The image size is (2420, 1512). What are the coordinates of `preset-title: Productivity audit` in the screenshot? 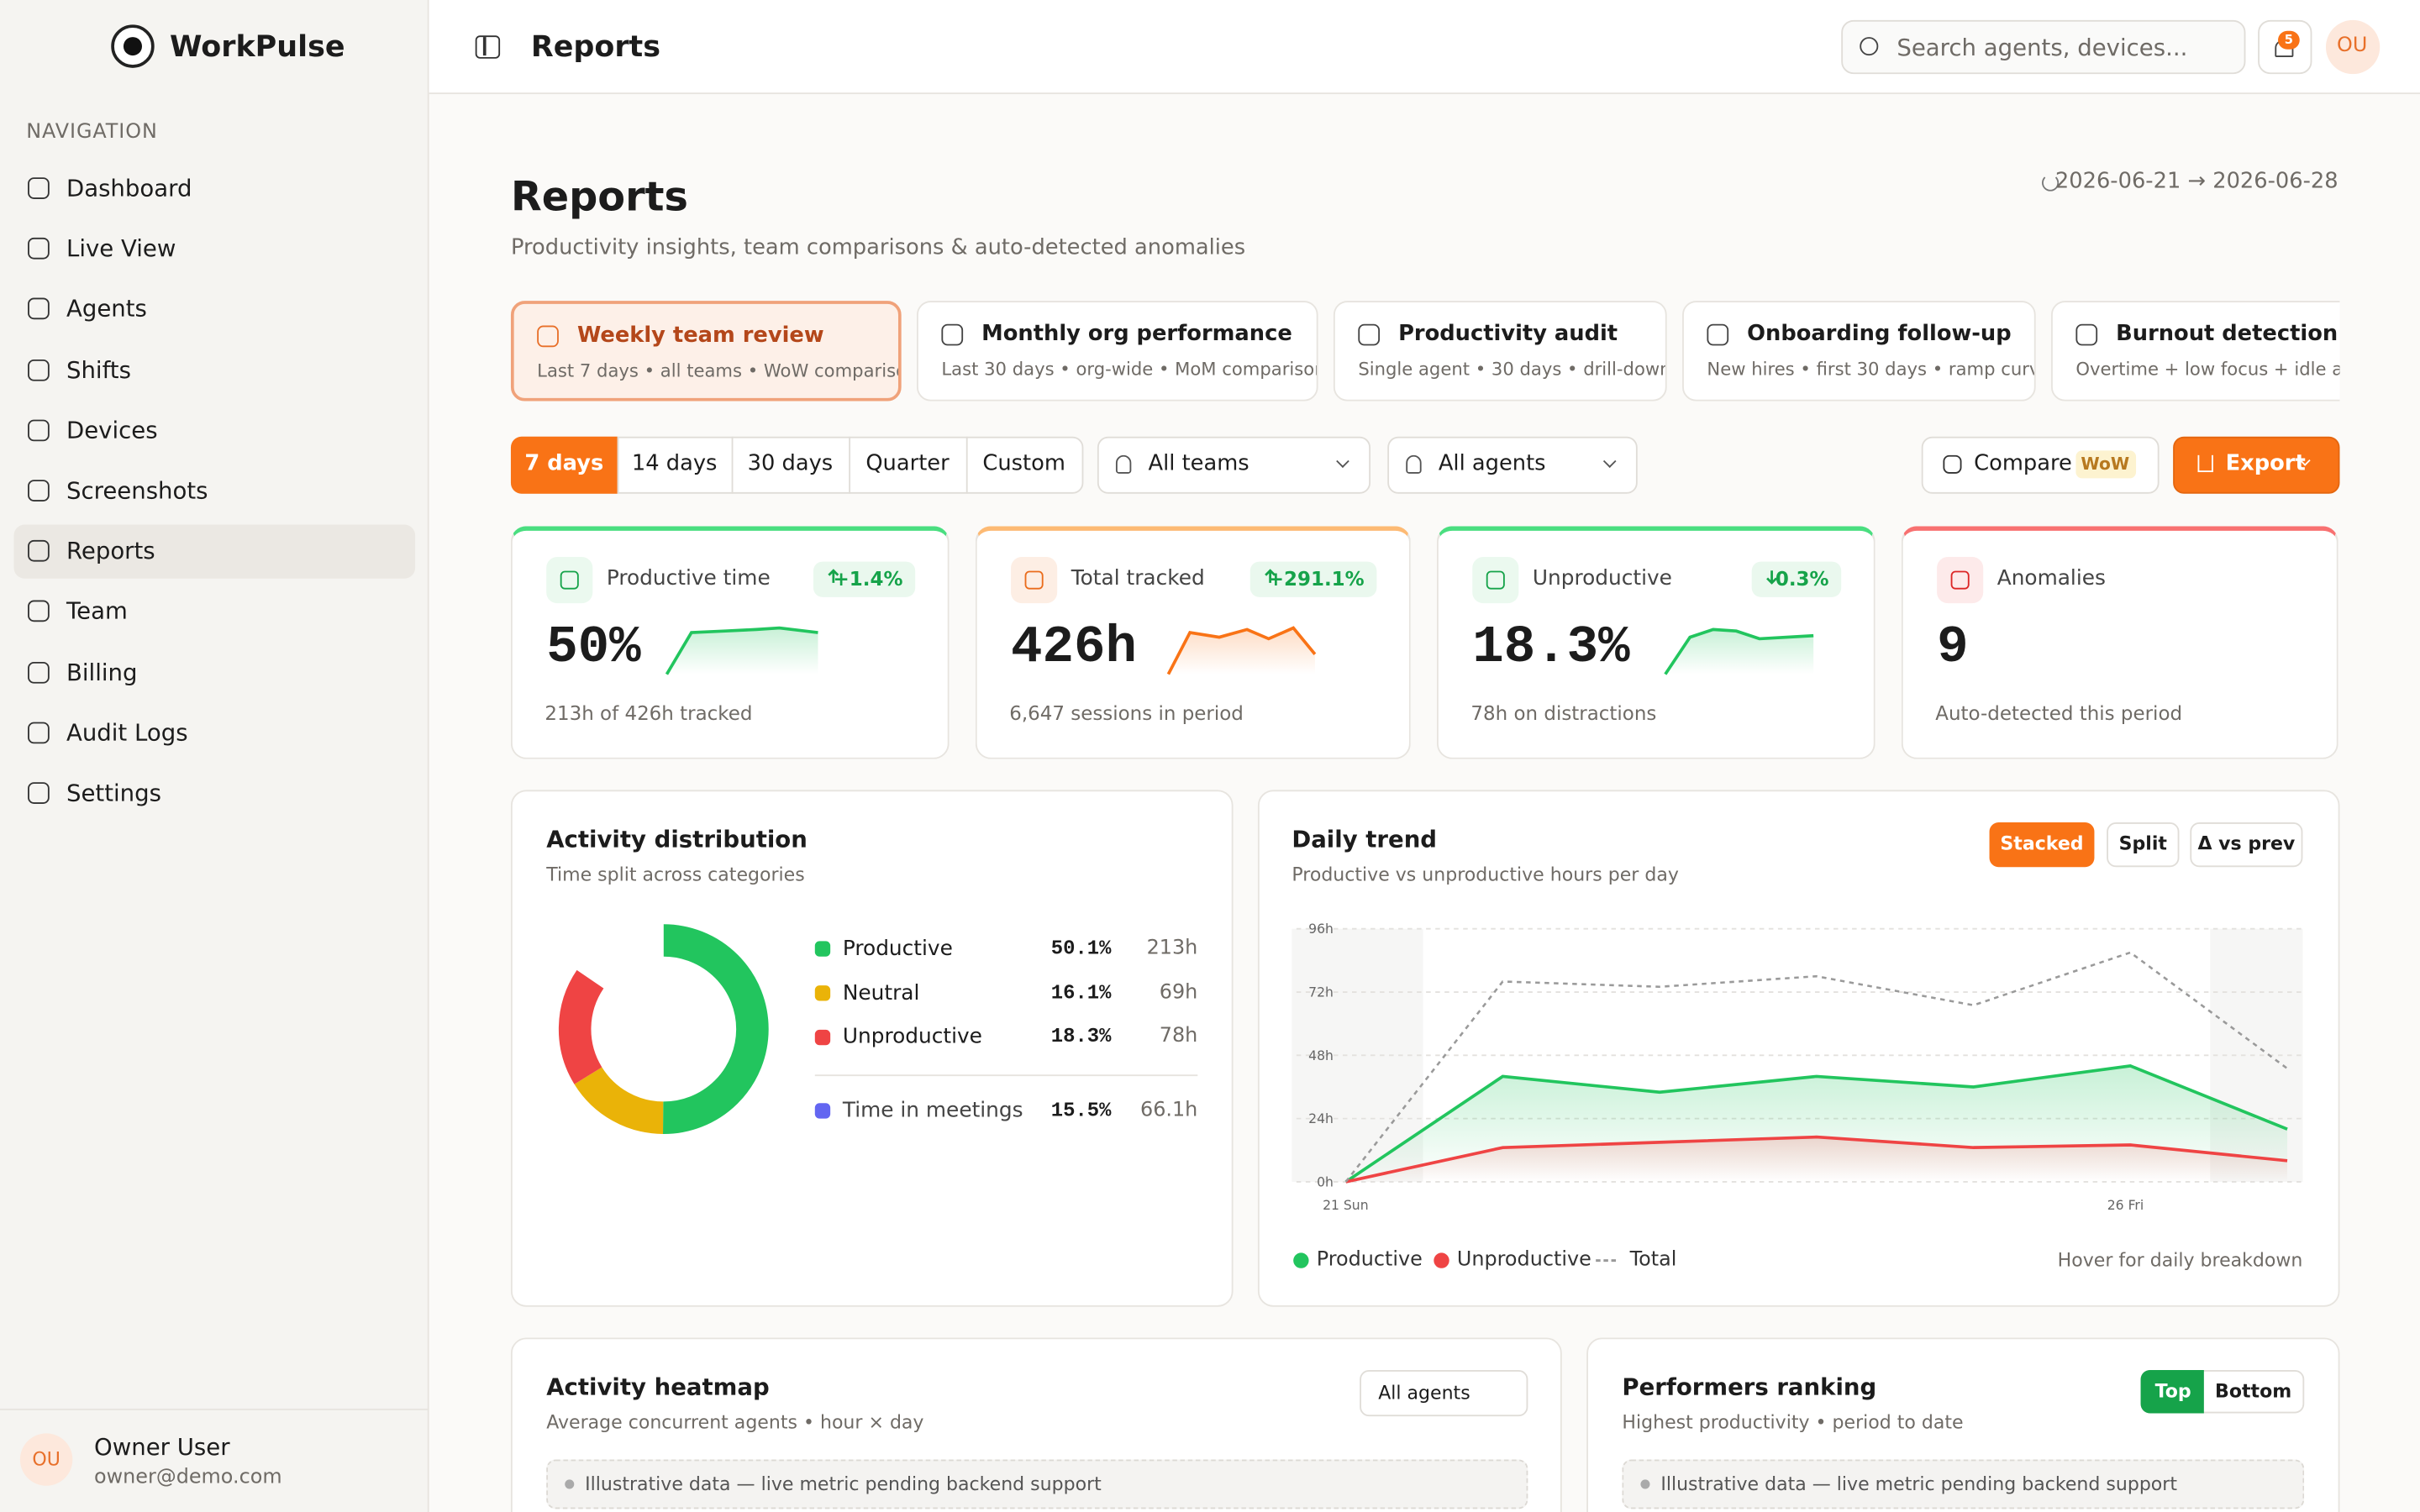 It's located at (1508, 334).